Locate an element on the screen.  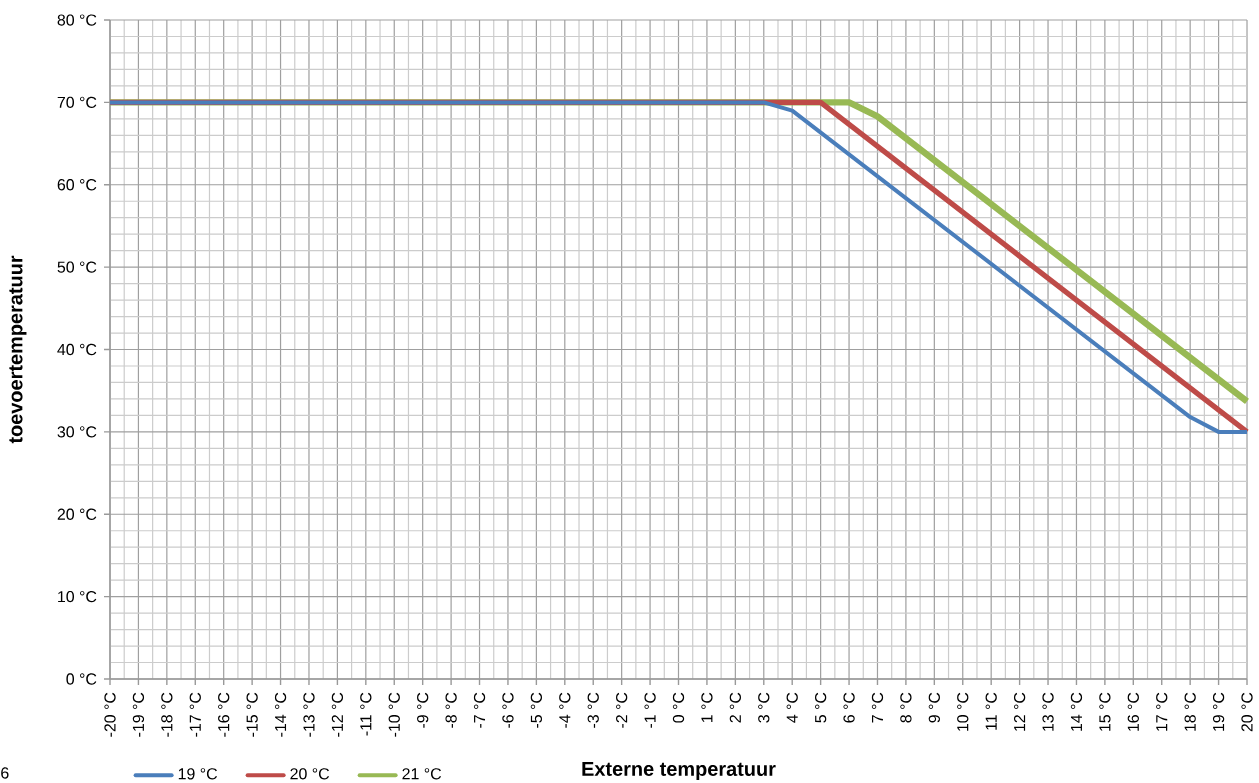
x-tick-label: -6 °C is located at coordinates (508, 710).